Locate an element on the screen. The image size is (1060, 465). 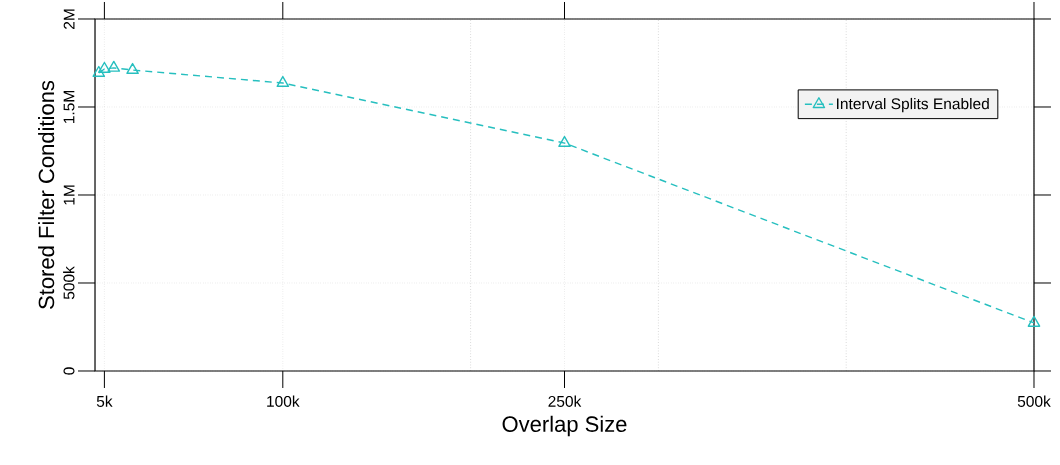
y-tick-label: 2M is located at coordinates (69, 19).